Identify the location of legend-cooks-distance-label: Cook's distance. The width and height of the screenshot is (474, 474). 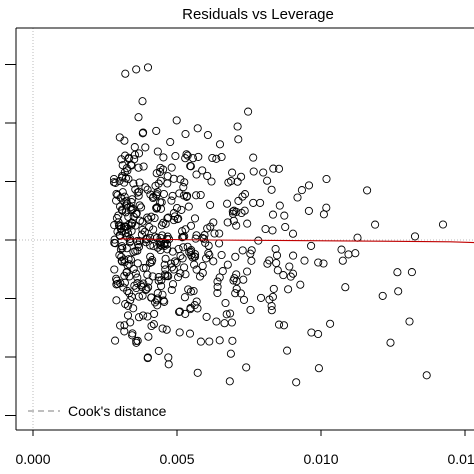
(117, 411).